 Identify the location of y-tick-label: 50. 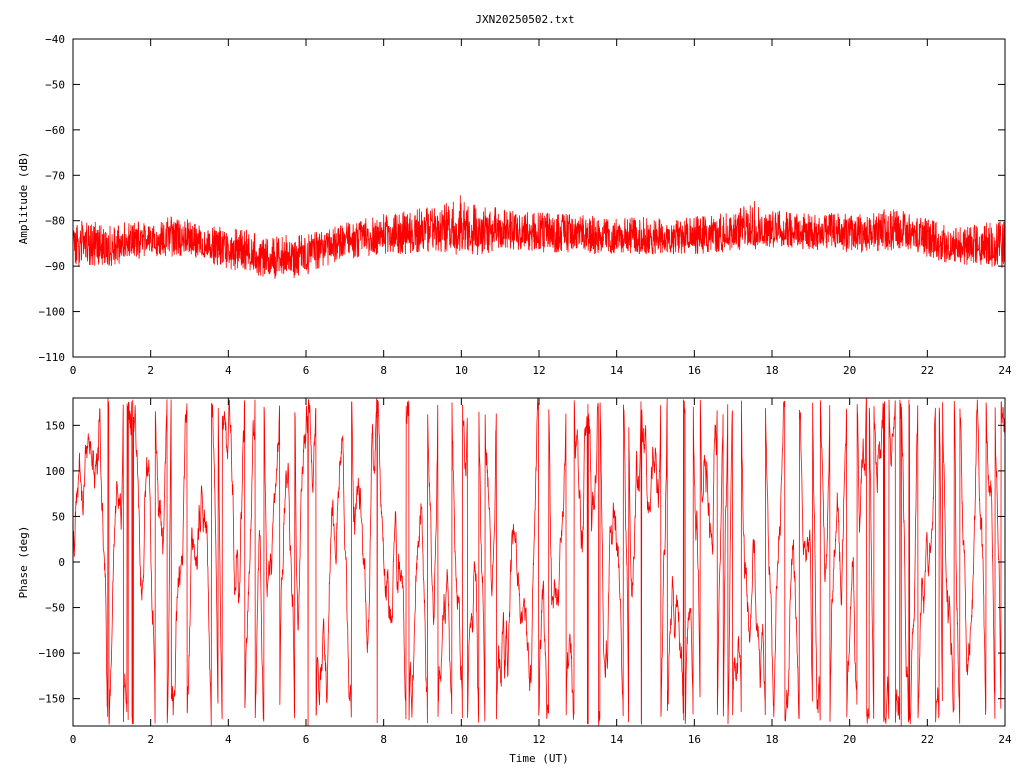
(58, 516).